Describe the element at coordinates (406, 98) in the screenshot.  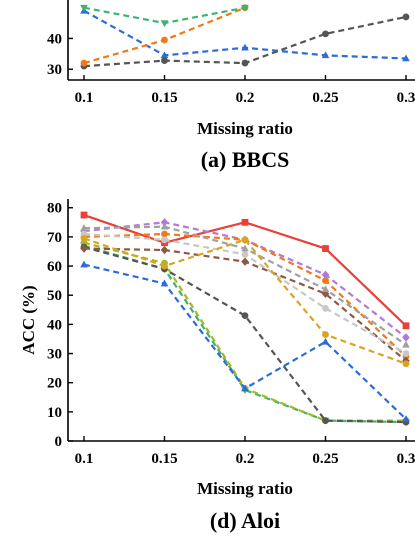
I see `bbcs-x-tick-label: 0.3` at that location.